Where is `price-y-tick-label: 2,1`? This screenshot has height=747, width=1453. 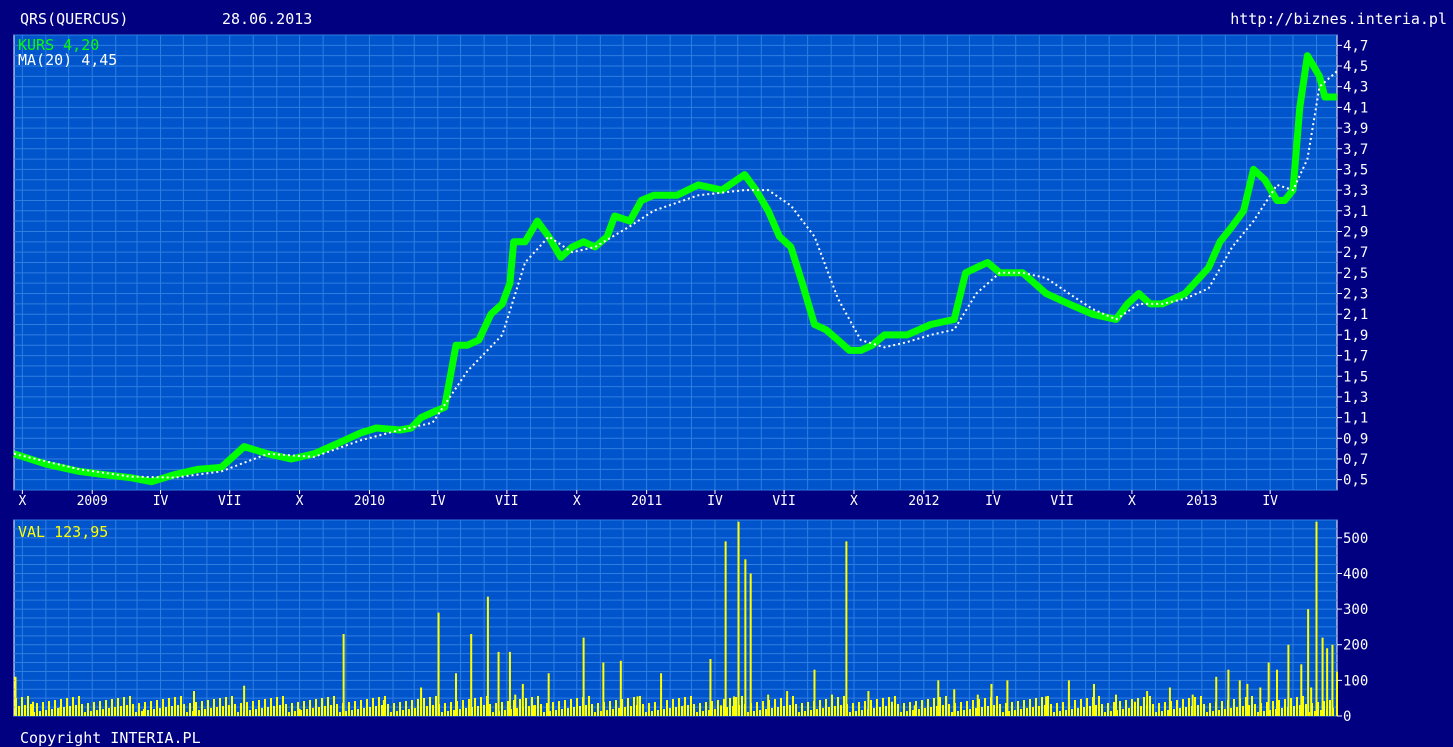
price-y-tick-label: 2,1 is located at coordinates (1355, 315).